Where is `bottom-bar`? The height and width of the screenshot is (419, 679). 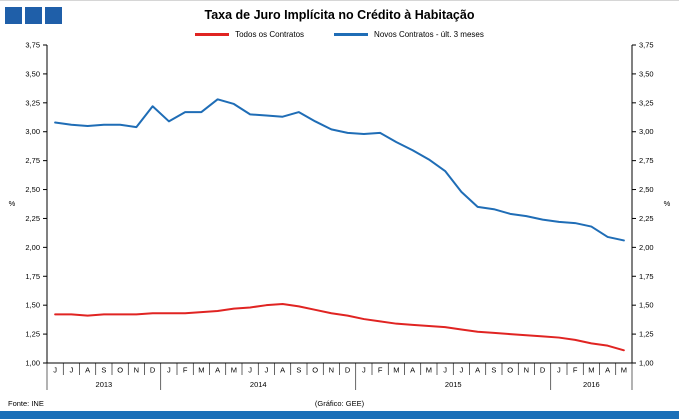 bottom-bar is located at coordinates (339, 415).